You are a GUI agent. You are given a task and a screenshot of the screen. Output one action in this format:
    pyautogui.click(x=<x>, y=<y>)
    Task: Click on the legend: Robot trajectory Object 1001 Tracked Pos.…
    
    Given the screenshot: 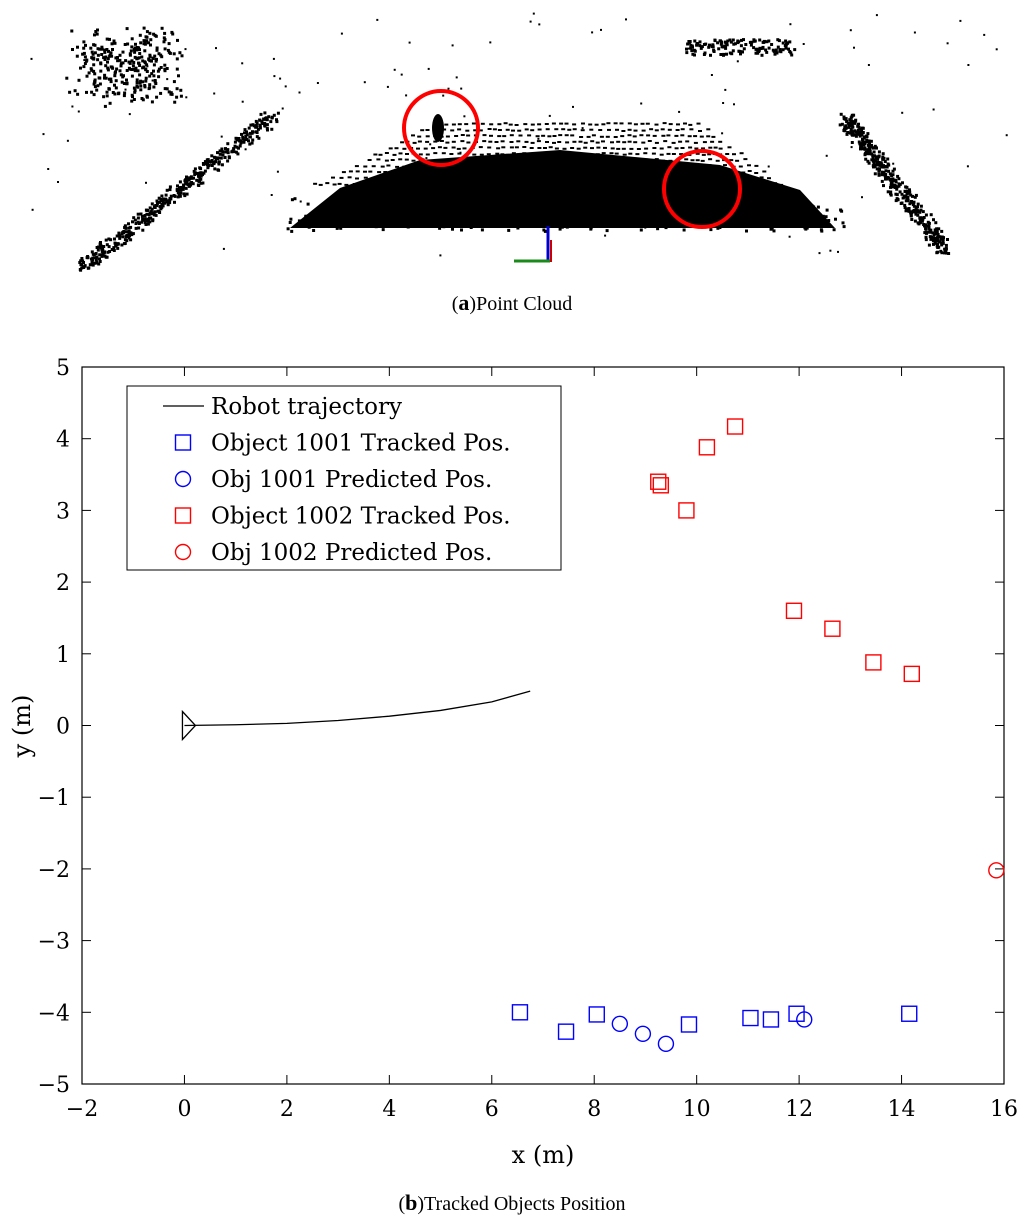 What is the action you would take?
    pyautogui.click(x=344, y=478)
    